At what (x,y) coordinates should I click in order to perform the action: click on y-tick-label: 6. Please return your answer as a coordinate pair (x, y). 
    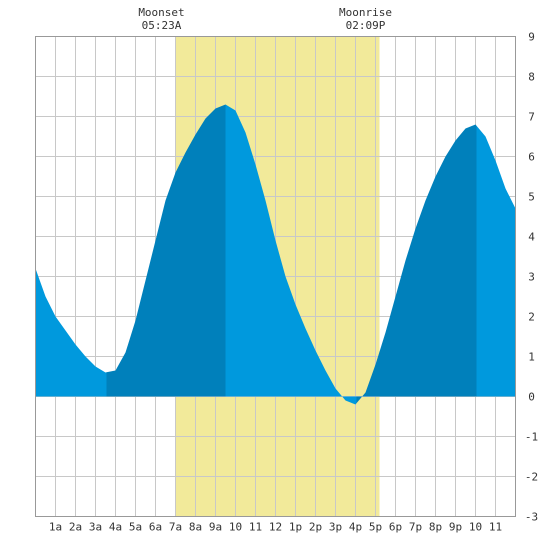
    Looking at the image, I should click on (531, 157).